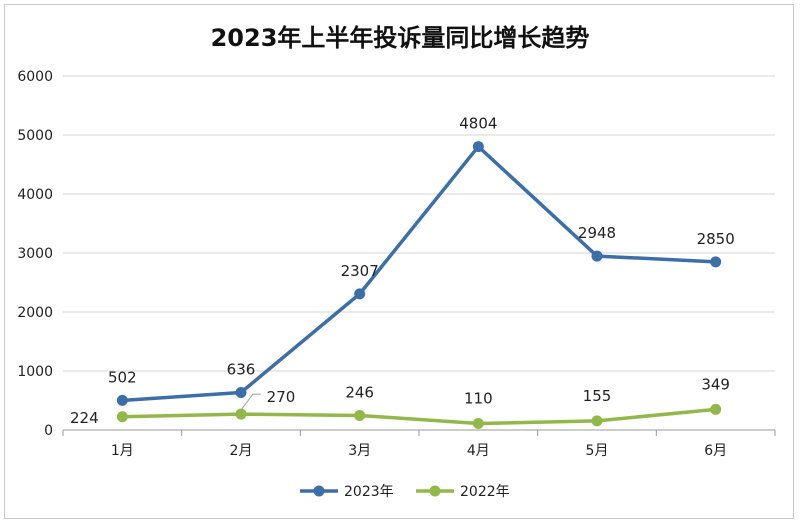 This screenshot has width=800, height=525. Describe the element at coordinates (597, 233) in the screenshot. I see `data-label: 2948` at that location.